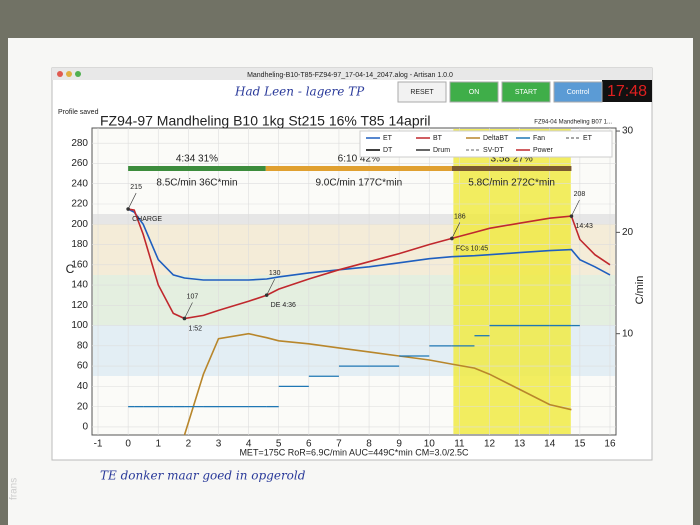 The image size is (700, 525). Describe the element at coordinates (69, 74) in the screenshot. I see `min-dot` at that location.